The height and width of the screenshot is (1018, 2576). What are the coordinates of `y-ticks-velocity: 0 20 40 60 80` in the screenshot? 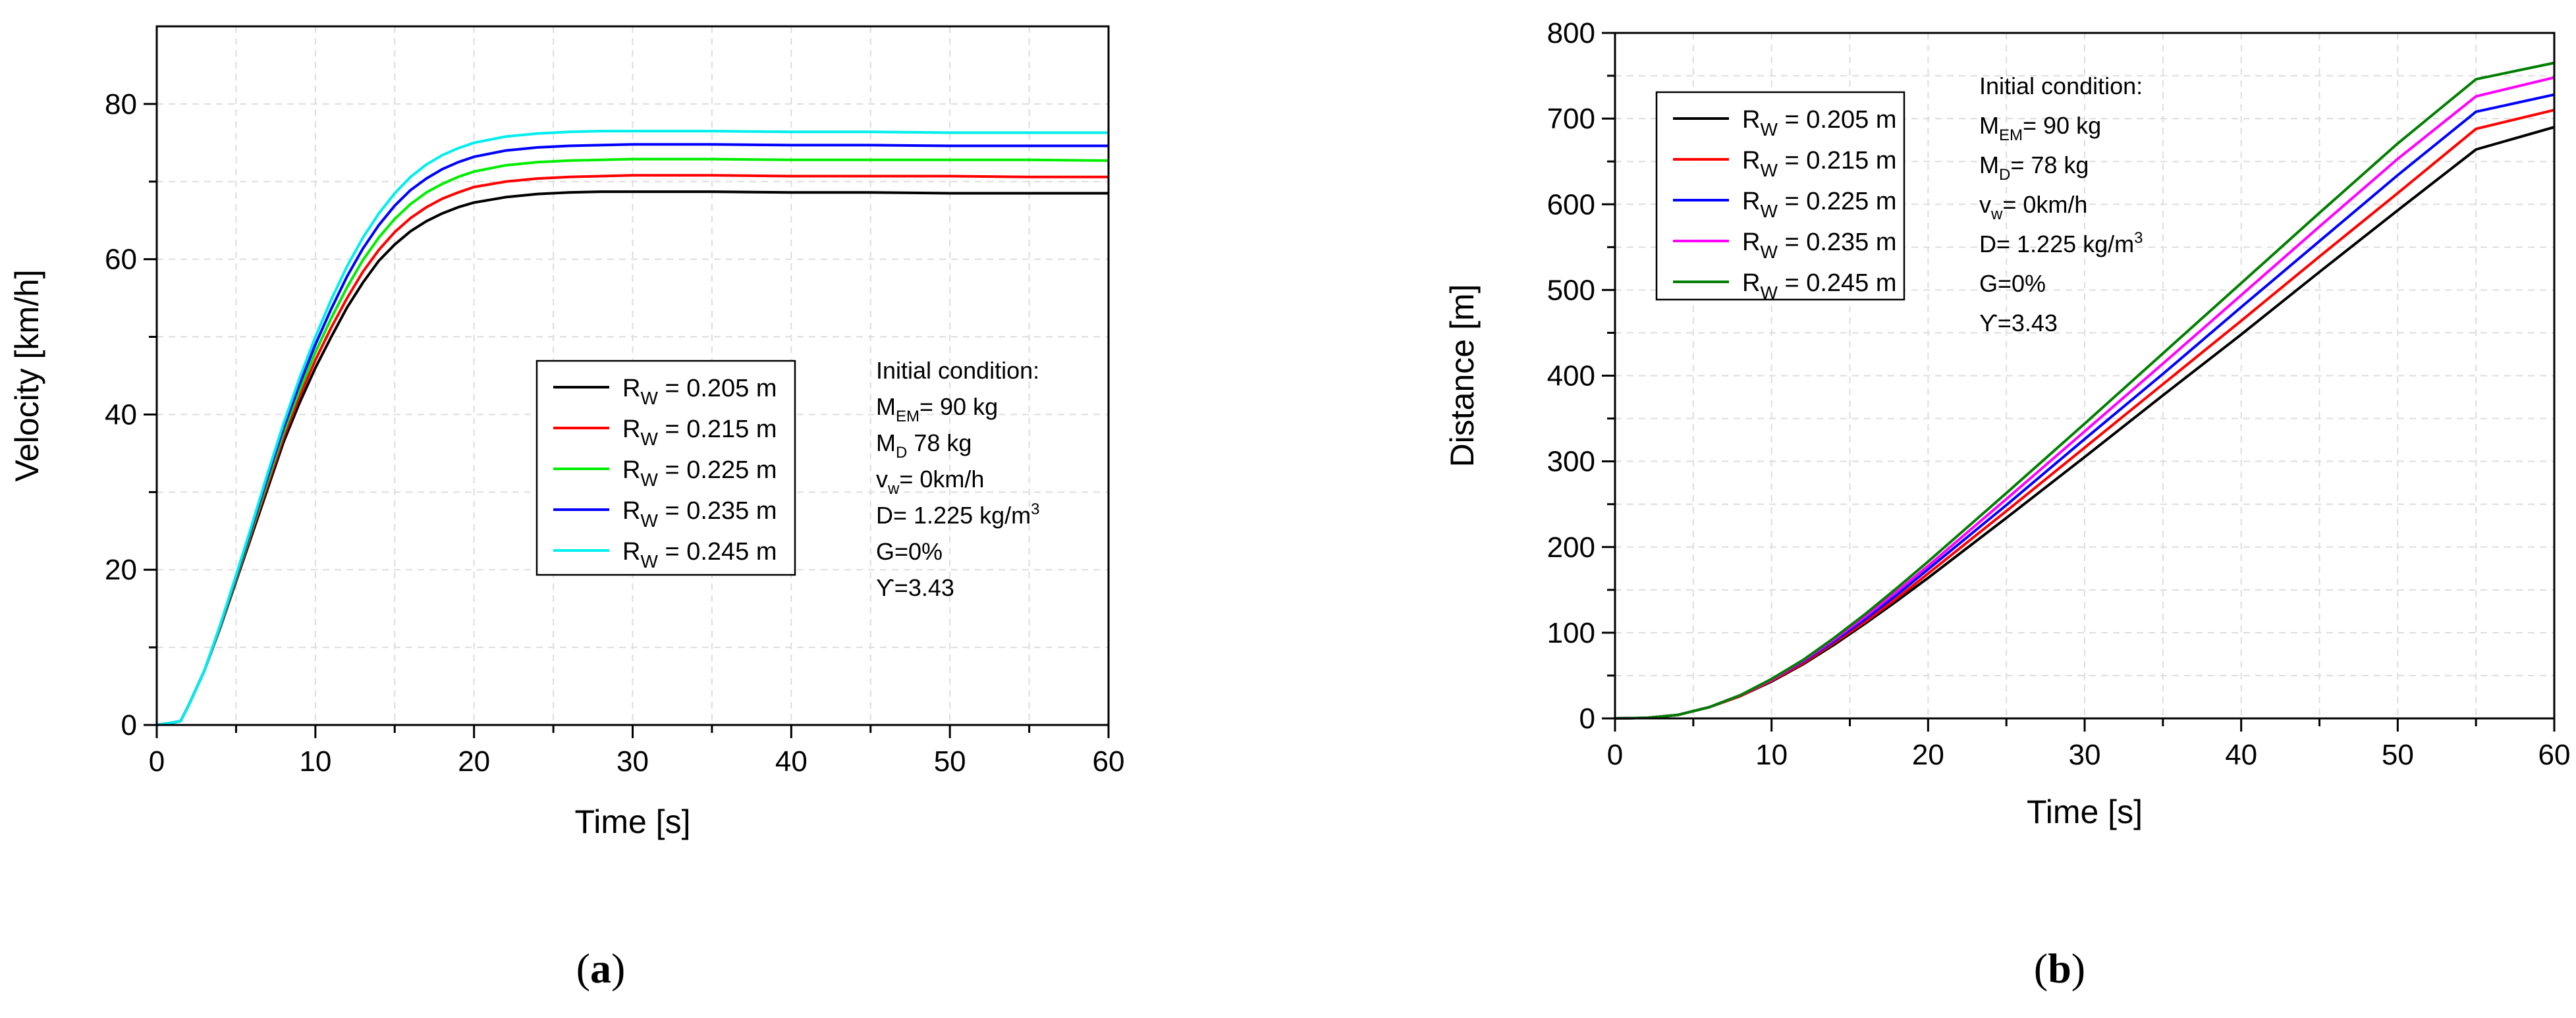 It's located at (131, 415).